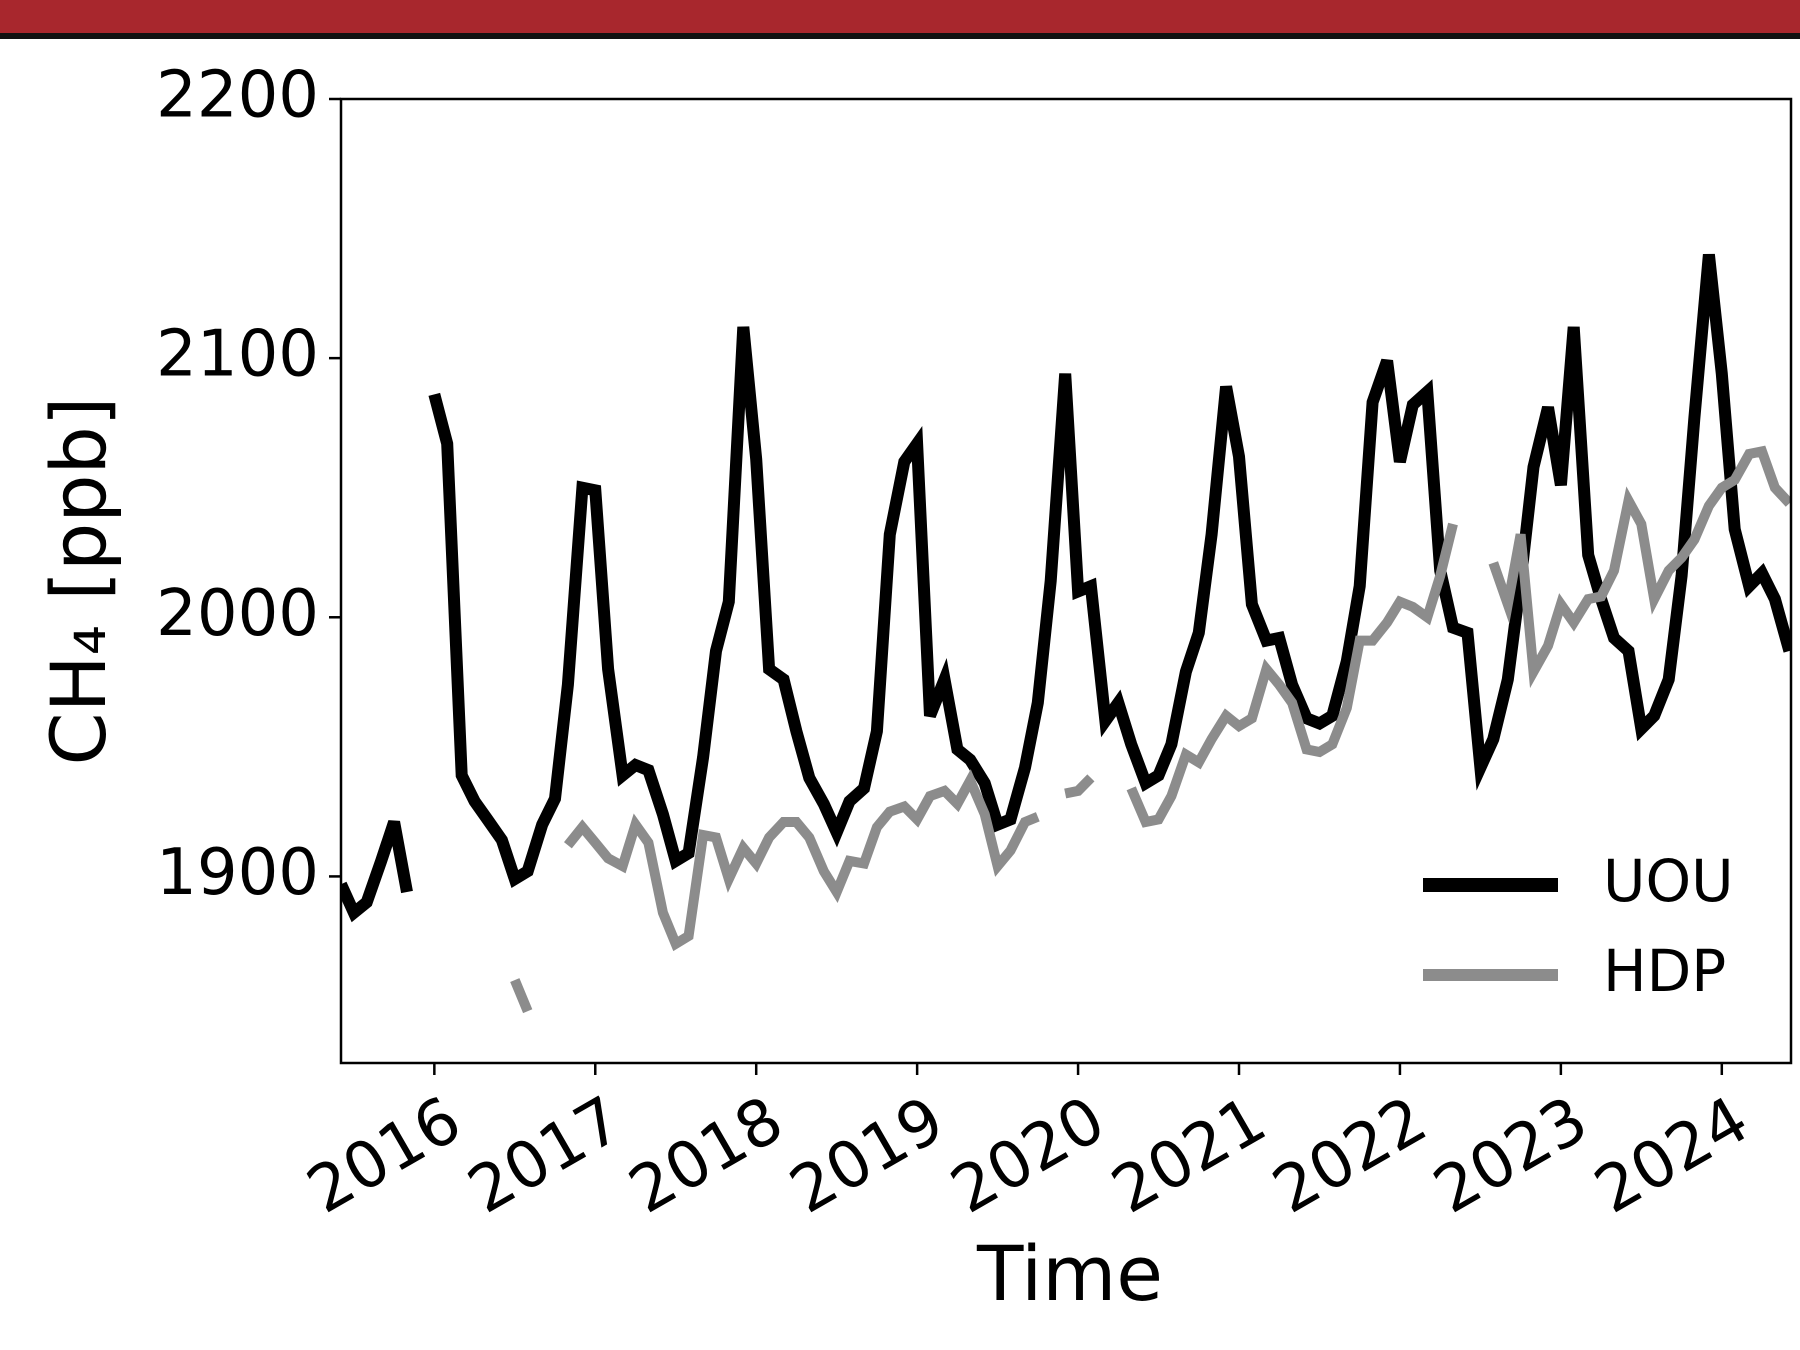 The image size is (1800, 1350). I want to click on y-tick-label: 1900, so click(237, 873).